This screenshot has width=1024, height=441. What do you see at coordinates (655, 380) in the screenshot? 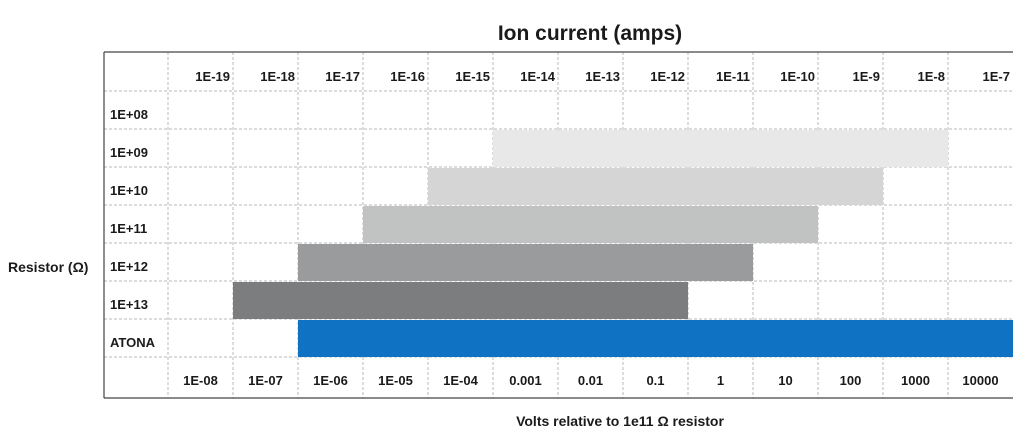
I see `volt-tick-label: 0.1` at bounding box center [655, 380].